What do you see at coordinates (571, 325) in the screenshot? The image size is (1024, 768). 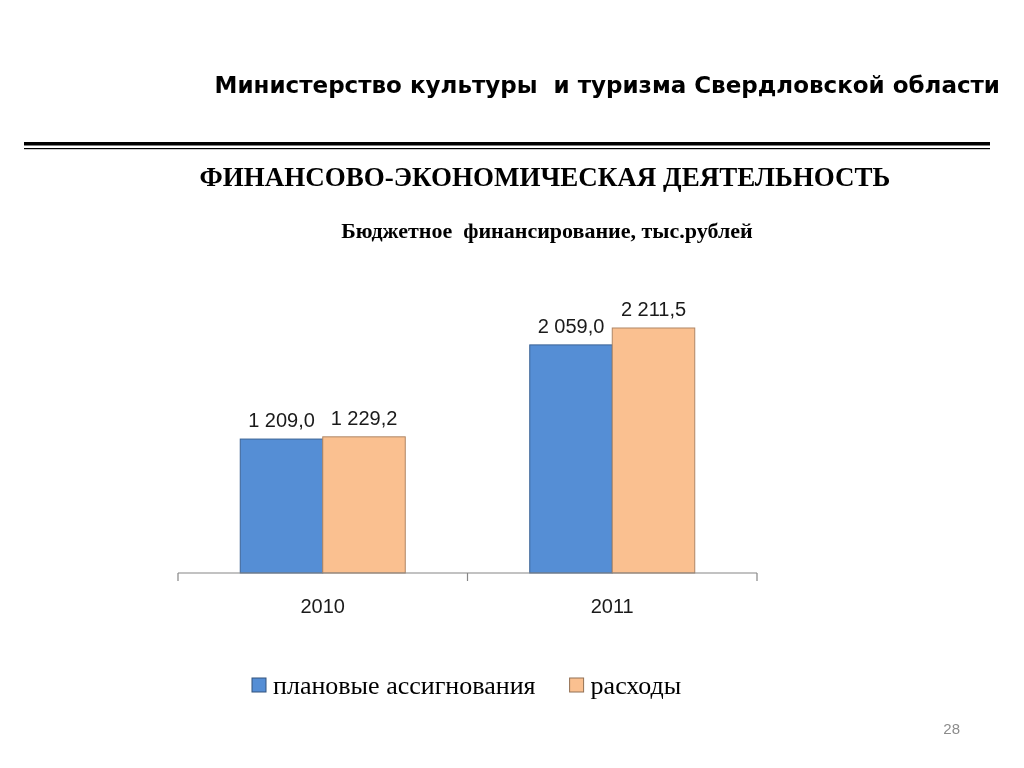 I see `data-label: 2 059,0` at bounding box center [571, 325].